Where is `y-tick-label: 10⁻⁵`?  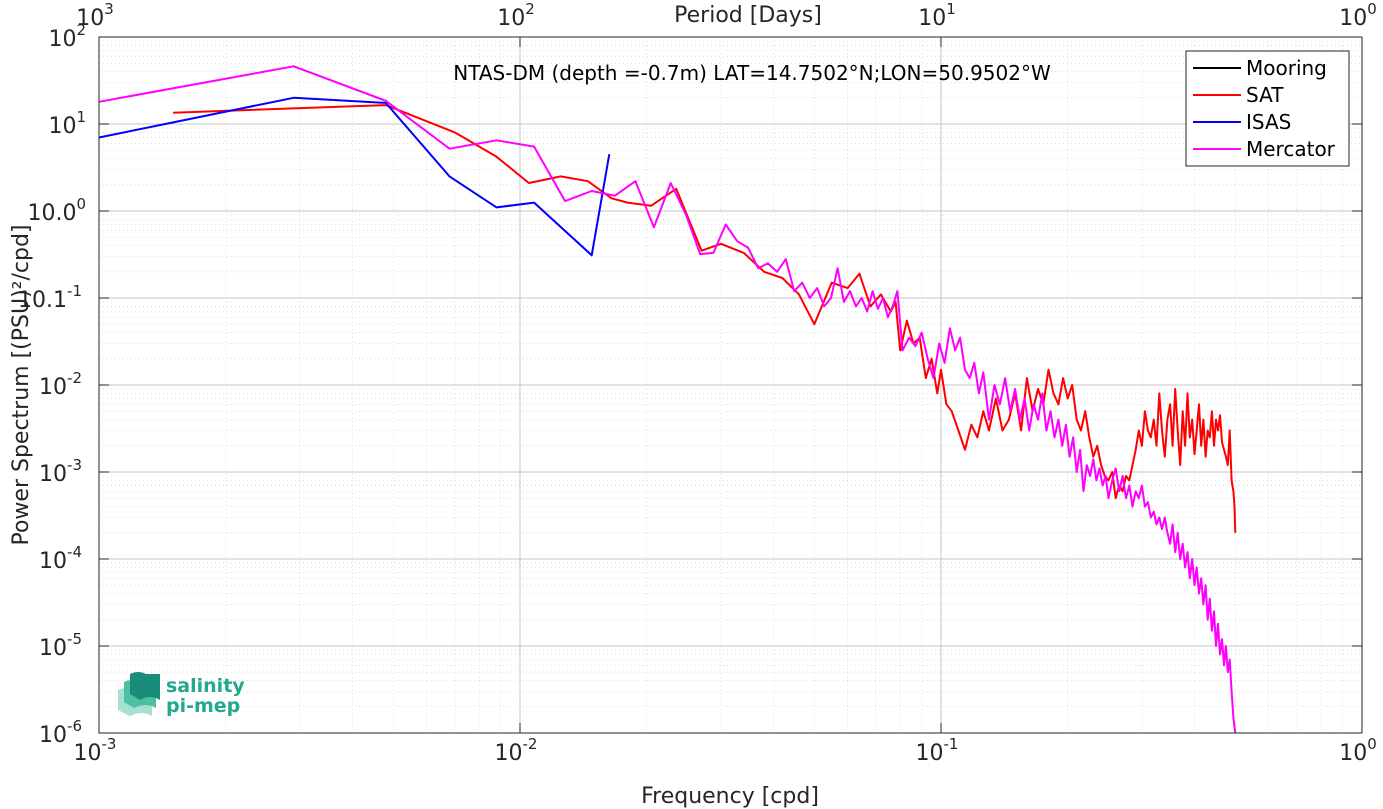 y-tick-label: 10⁻⁵ is located at coordinates (60, 645).